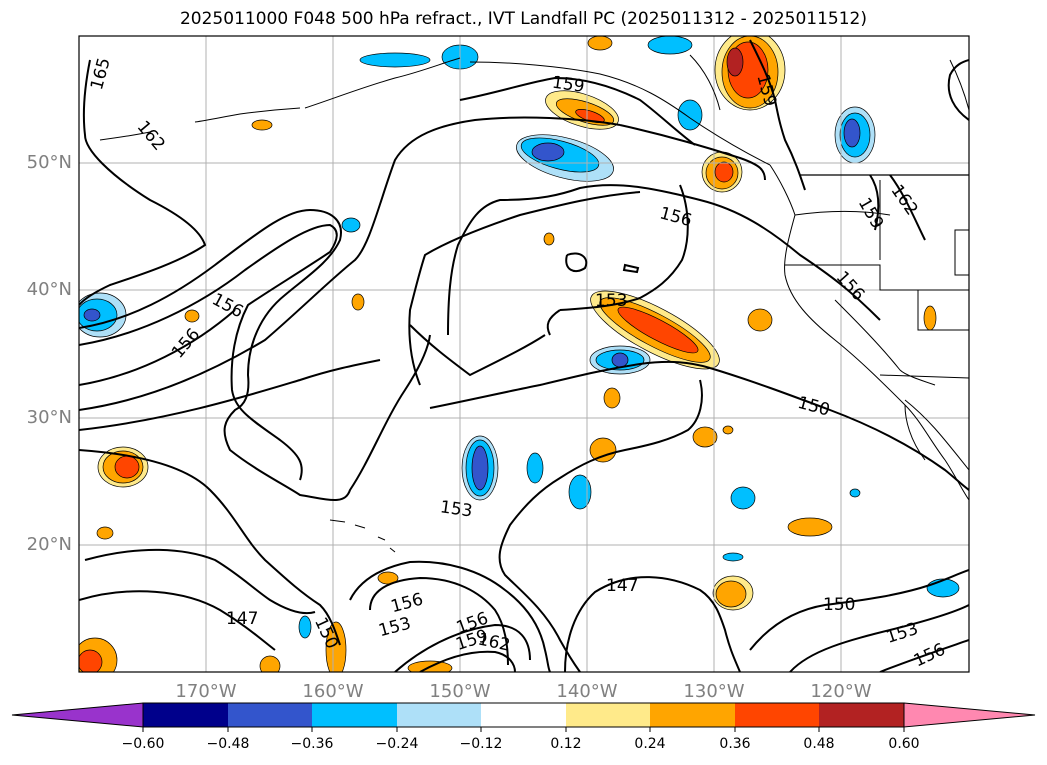 The image size is (1047, 765). I want to click on colorbar-tick-label: 0.48, so click(819, 744).